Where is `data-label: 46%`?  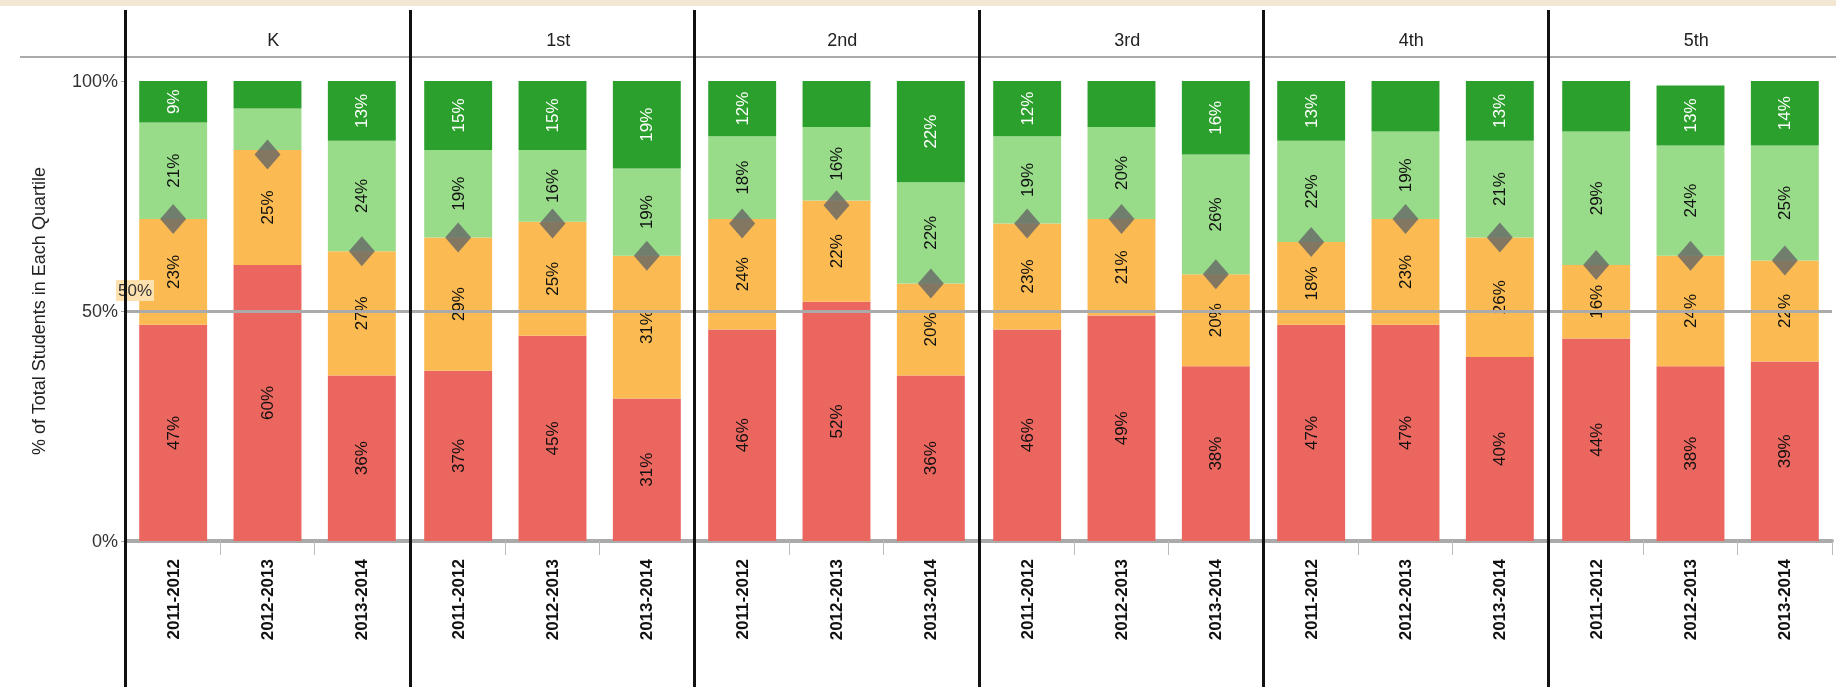 data-label: 46% is located at coordinates (1027, 435).